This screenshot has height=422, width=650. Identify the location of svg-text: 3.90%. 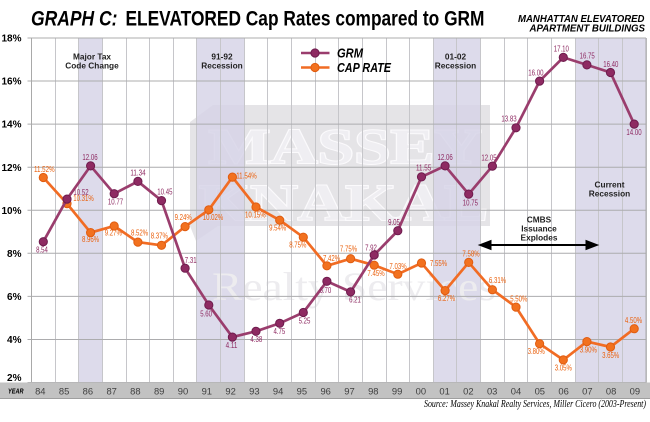
(588, 350).